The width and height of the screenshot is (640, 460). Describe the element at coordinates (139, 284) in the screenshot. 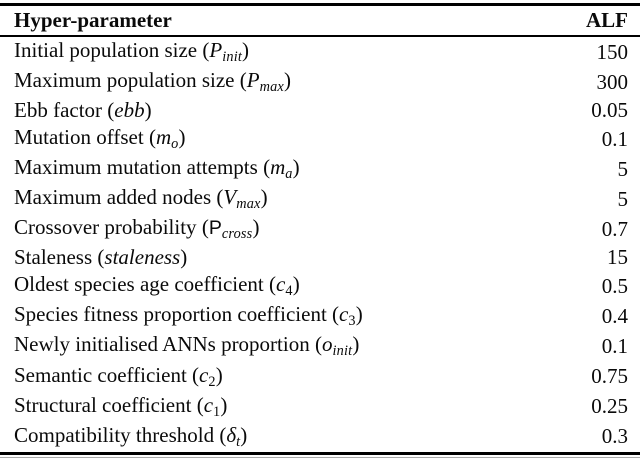

I see `parameter-name: Oldest species age coefficient` at that location.